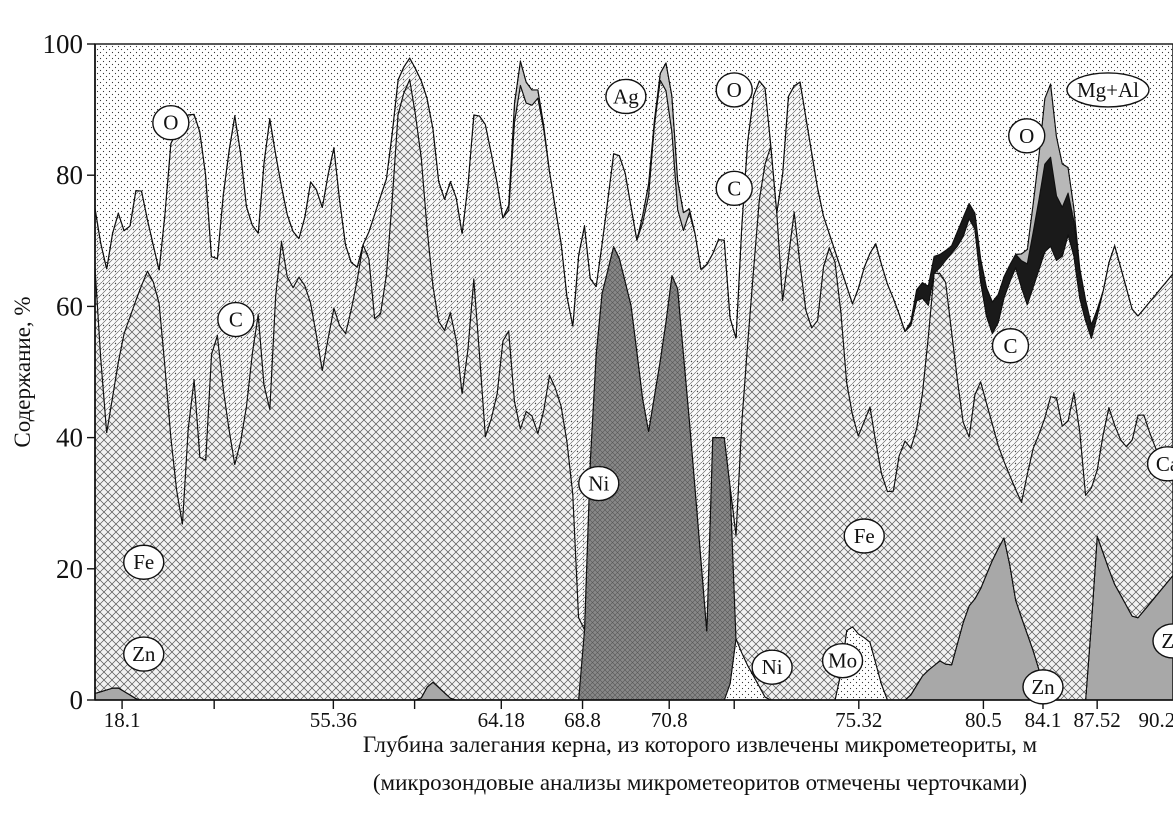  I want to click on label-text: Mo, so click(842, 661).